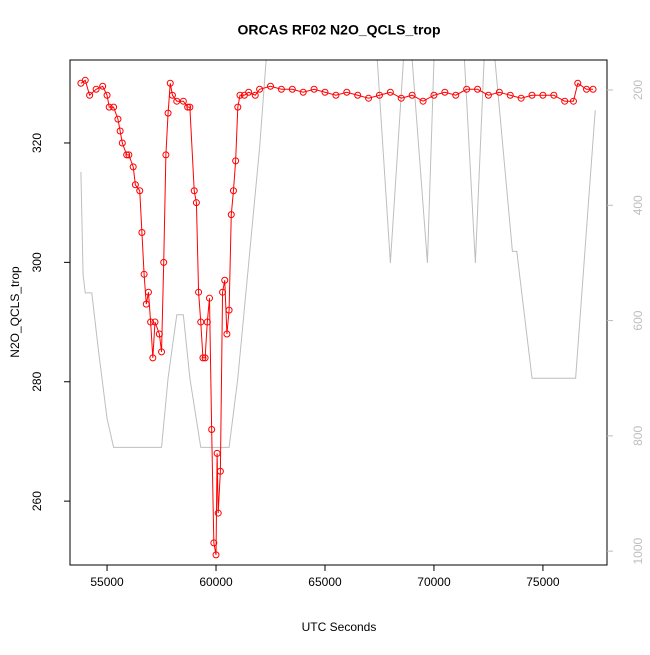 Image resolution: width=650 pixels, height=655 pixels. Describe the element at coordinates (638, 550) in the screenshot. I see `y2-tick-label: 1000` at that location.